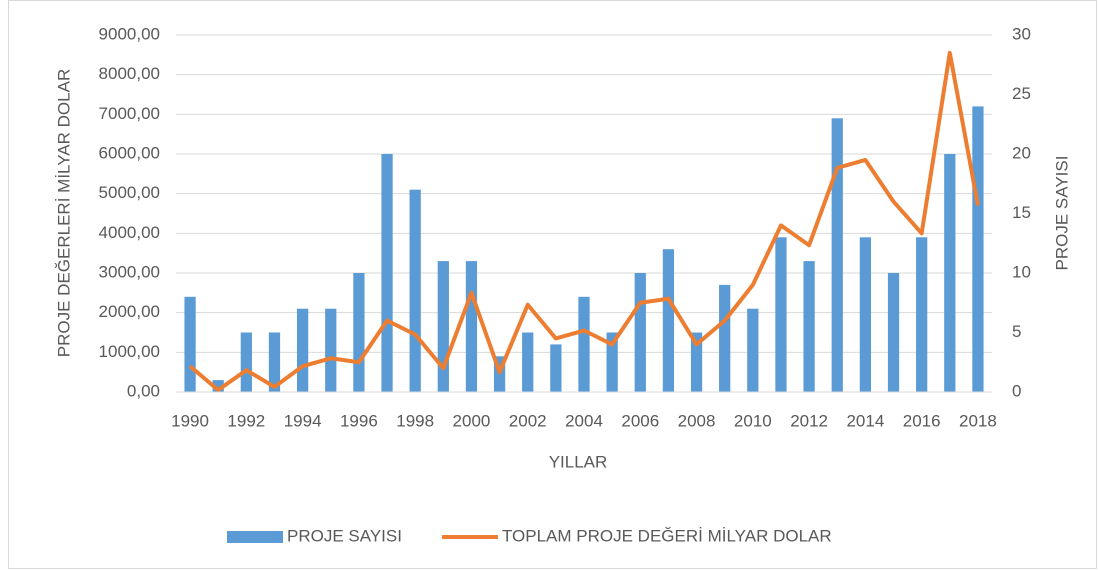 The width and height of the screenshot is (1098, 570). Describe the element at coordinates (1016, 390) in the screenshot. I see `y2-tick-label: 0` at that location.